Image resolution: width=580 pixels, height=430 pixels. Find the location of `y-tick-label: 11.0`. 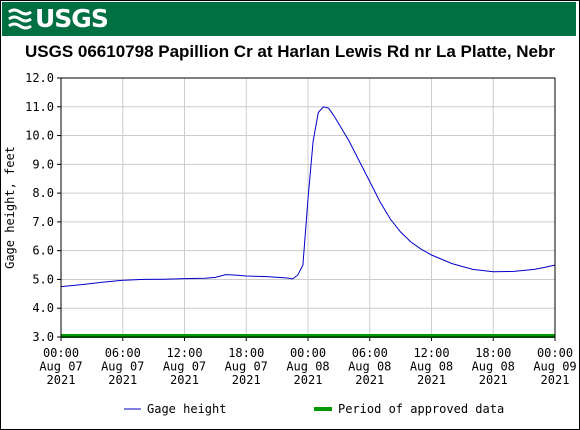

y-tick-label: 11.0 is located at coordinates (39, 107).